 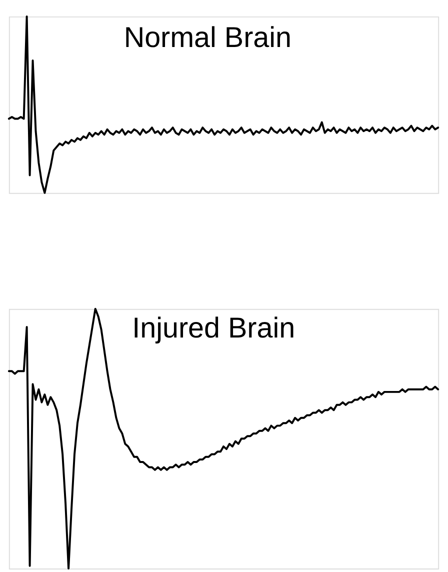 I want to click on chart-title: Injured Brain, so click(x=214, y=328).